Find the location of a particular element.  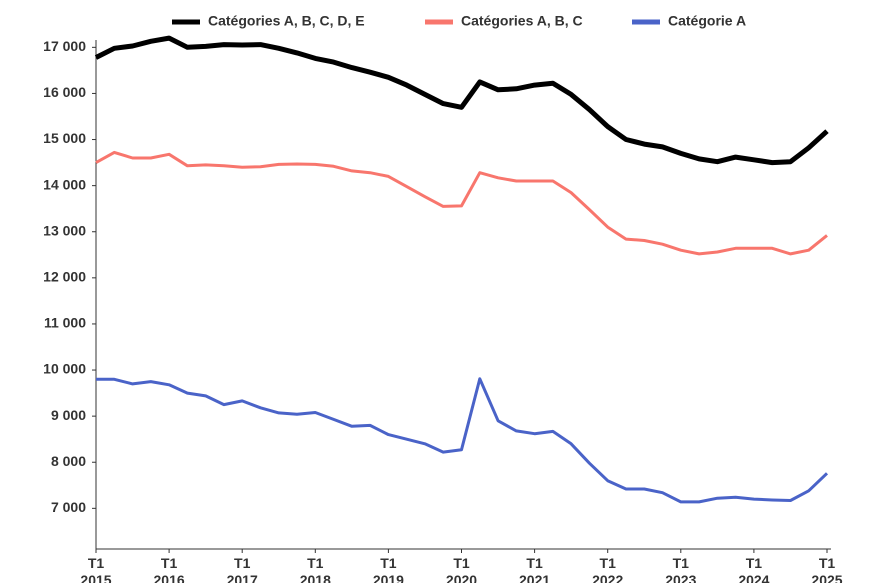

x-tick-label: T1 2017 is located at coordinates (242, 569).